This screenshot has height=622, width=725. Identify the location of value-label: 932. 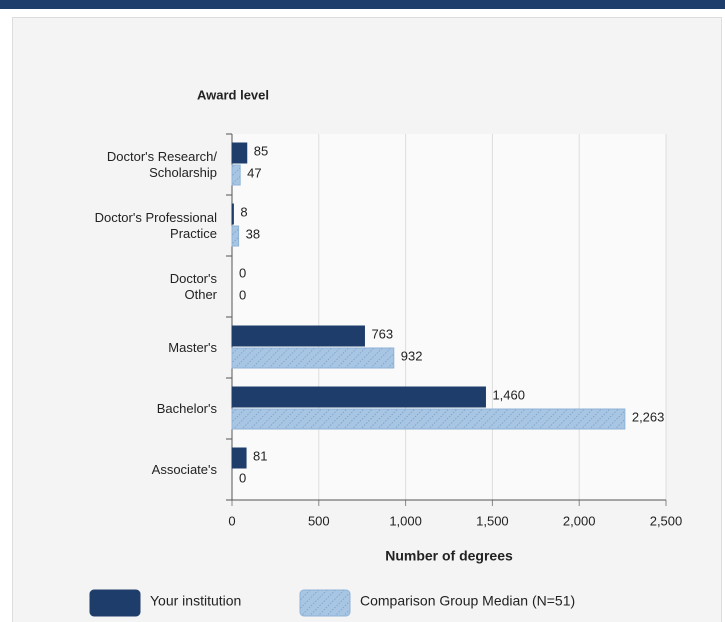
(412, 355).